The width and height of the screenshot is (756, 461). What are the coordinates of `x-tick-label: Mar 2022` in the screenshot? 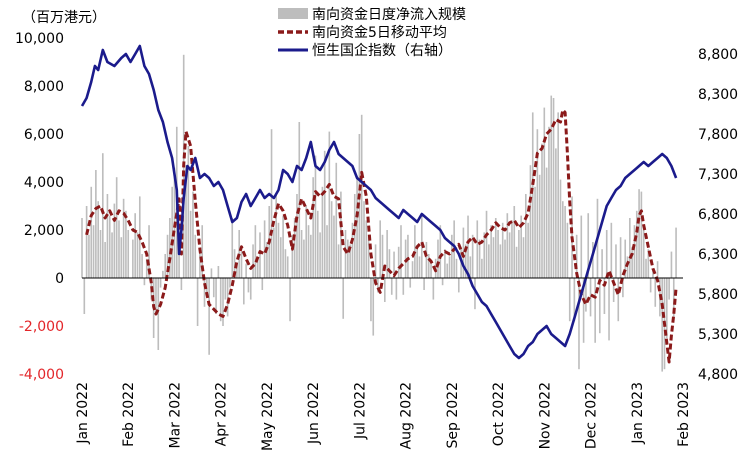 It's located at (175, 415).